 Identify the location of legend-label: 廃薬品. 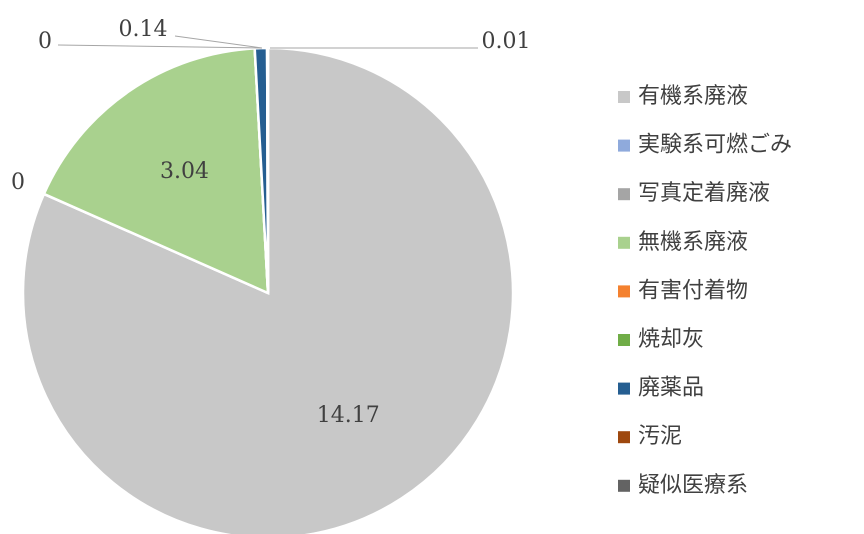
(671, 388).